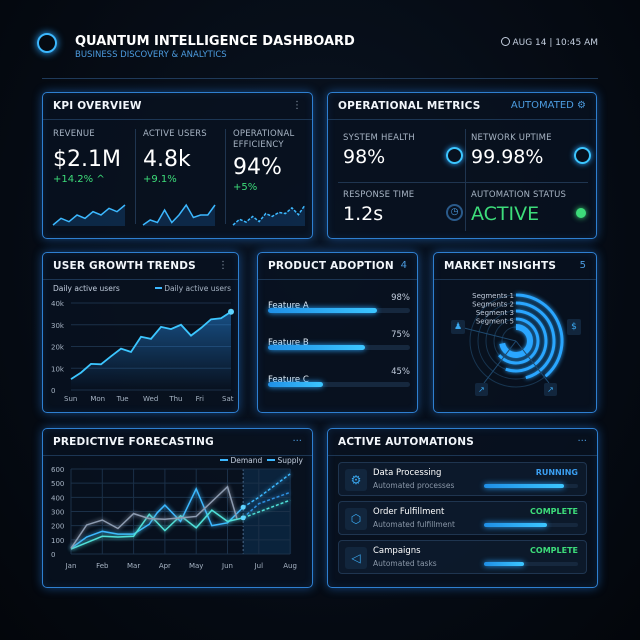 This screenshot has width=640, height=640. What do you see at coordinates (74, 134) in the screenshot?
I see `kpi-label: REVENUE` at bounding box center [74, 134].